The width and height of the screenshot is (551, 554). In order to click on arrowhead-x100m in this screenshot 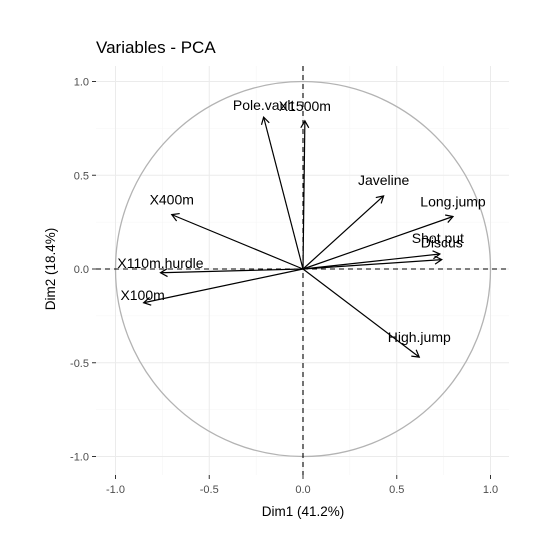, I will do `click(147, 301)`.